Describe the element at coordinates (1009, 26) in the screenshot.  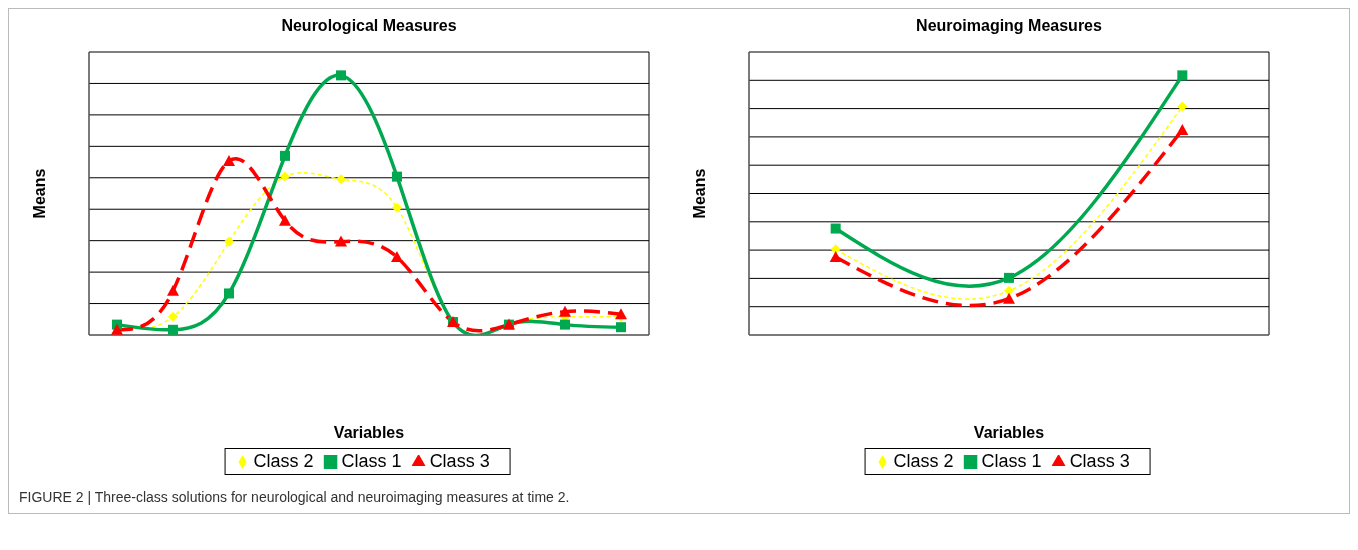
I see `chart-title: Neuroimaging Measures` at that location.